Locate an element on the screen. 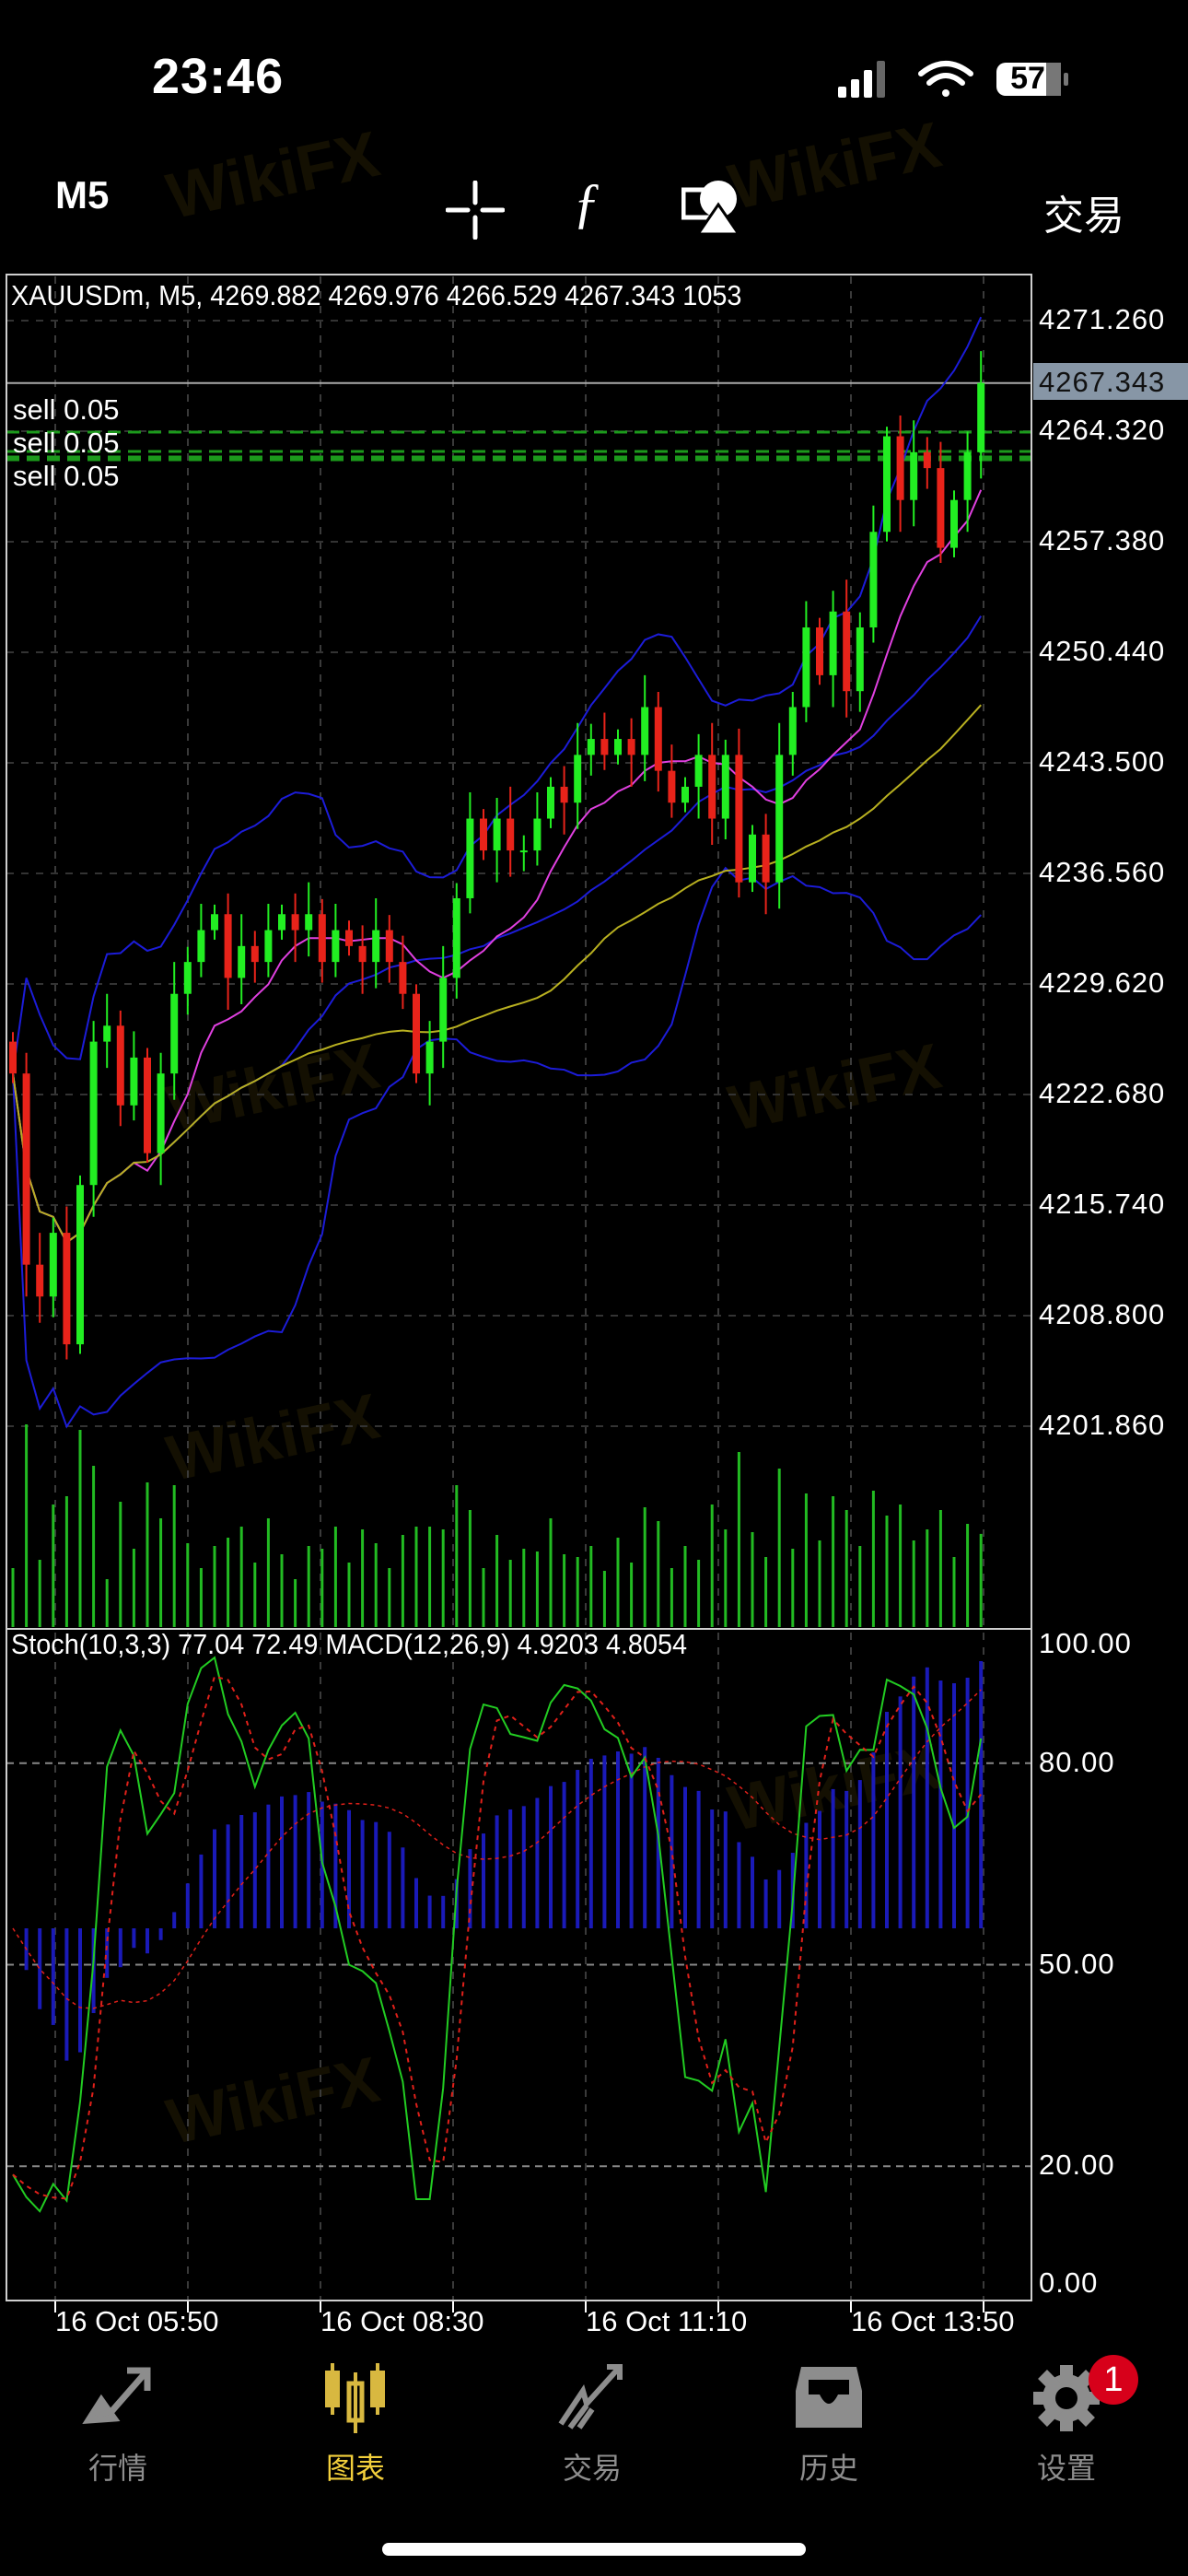 This screenshot has height=2576, width=1188. trade-button: 交易 is located at coordinates (1083, 216).